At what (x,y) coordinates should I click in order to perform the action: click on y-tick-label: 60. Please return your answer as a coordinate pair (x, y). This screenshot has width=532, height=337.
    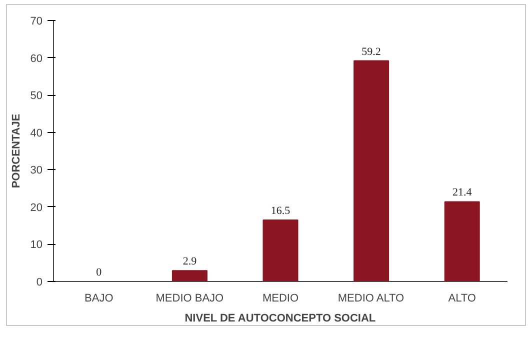
    Looking at the image, I should click on (36, 58).